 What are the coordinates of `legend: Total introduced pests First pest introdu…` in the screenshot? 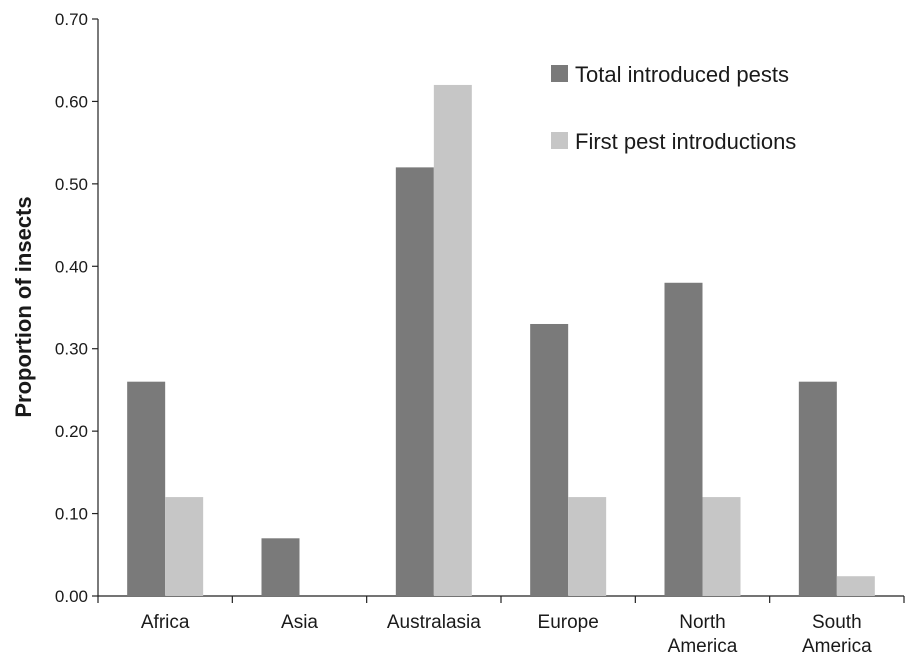 It's located at (673, 108).